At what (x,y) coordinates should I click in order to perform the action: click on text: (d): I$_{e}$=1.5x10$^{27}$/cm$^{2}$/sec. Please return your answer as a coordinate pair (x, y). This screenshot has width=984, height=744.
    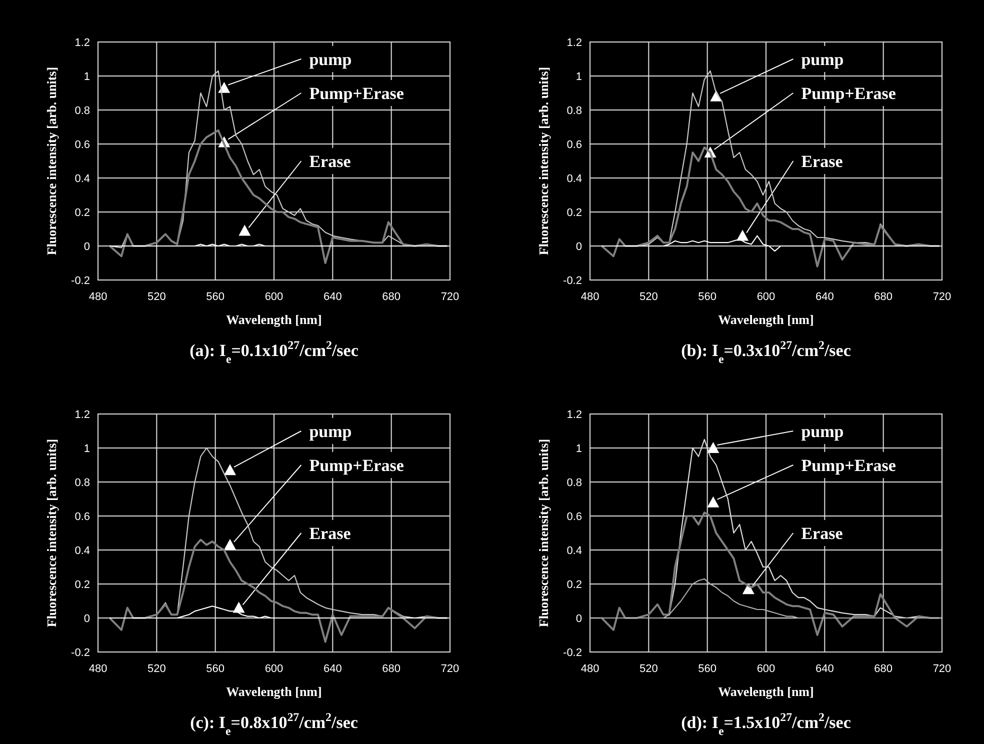
    Looking at the image, I should click on (766, 724).